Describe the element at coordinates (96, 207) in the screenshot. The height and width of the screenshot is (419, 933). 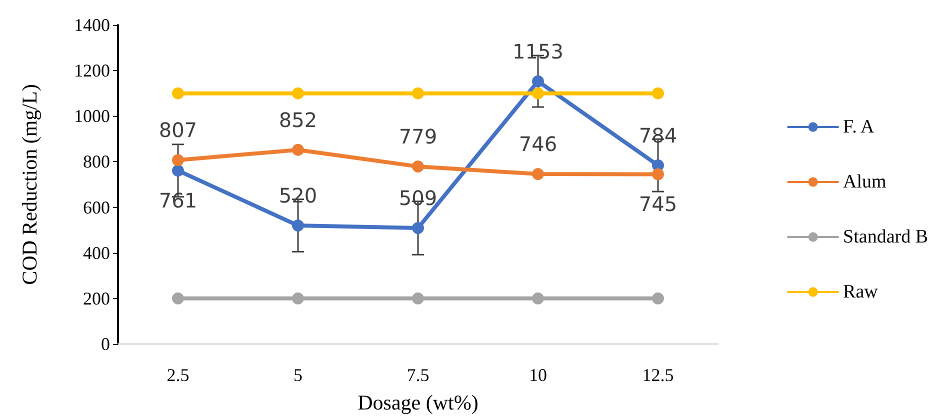
I see `y-tick-label: 600` at that location.